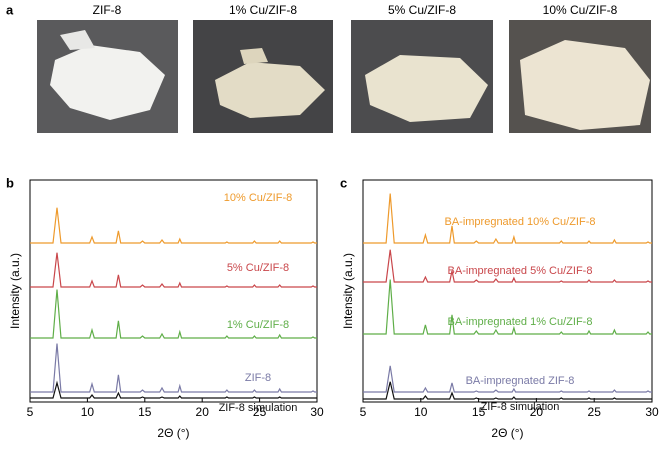 The height and width of the screenshot is (471, 661). I want to click on trace-label: BA-impregnated 1% Cu/ZIF-8, so click(520, 322).